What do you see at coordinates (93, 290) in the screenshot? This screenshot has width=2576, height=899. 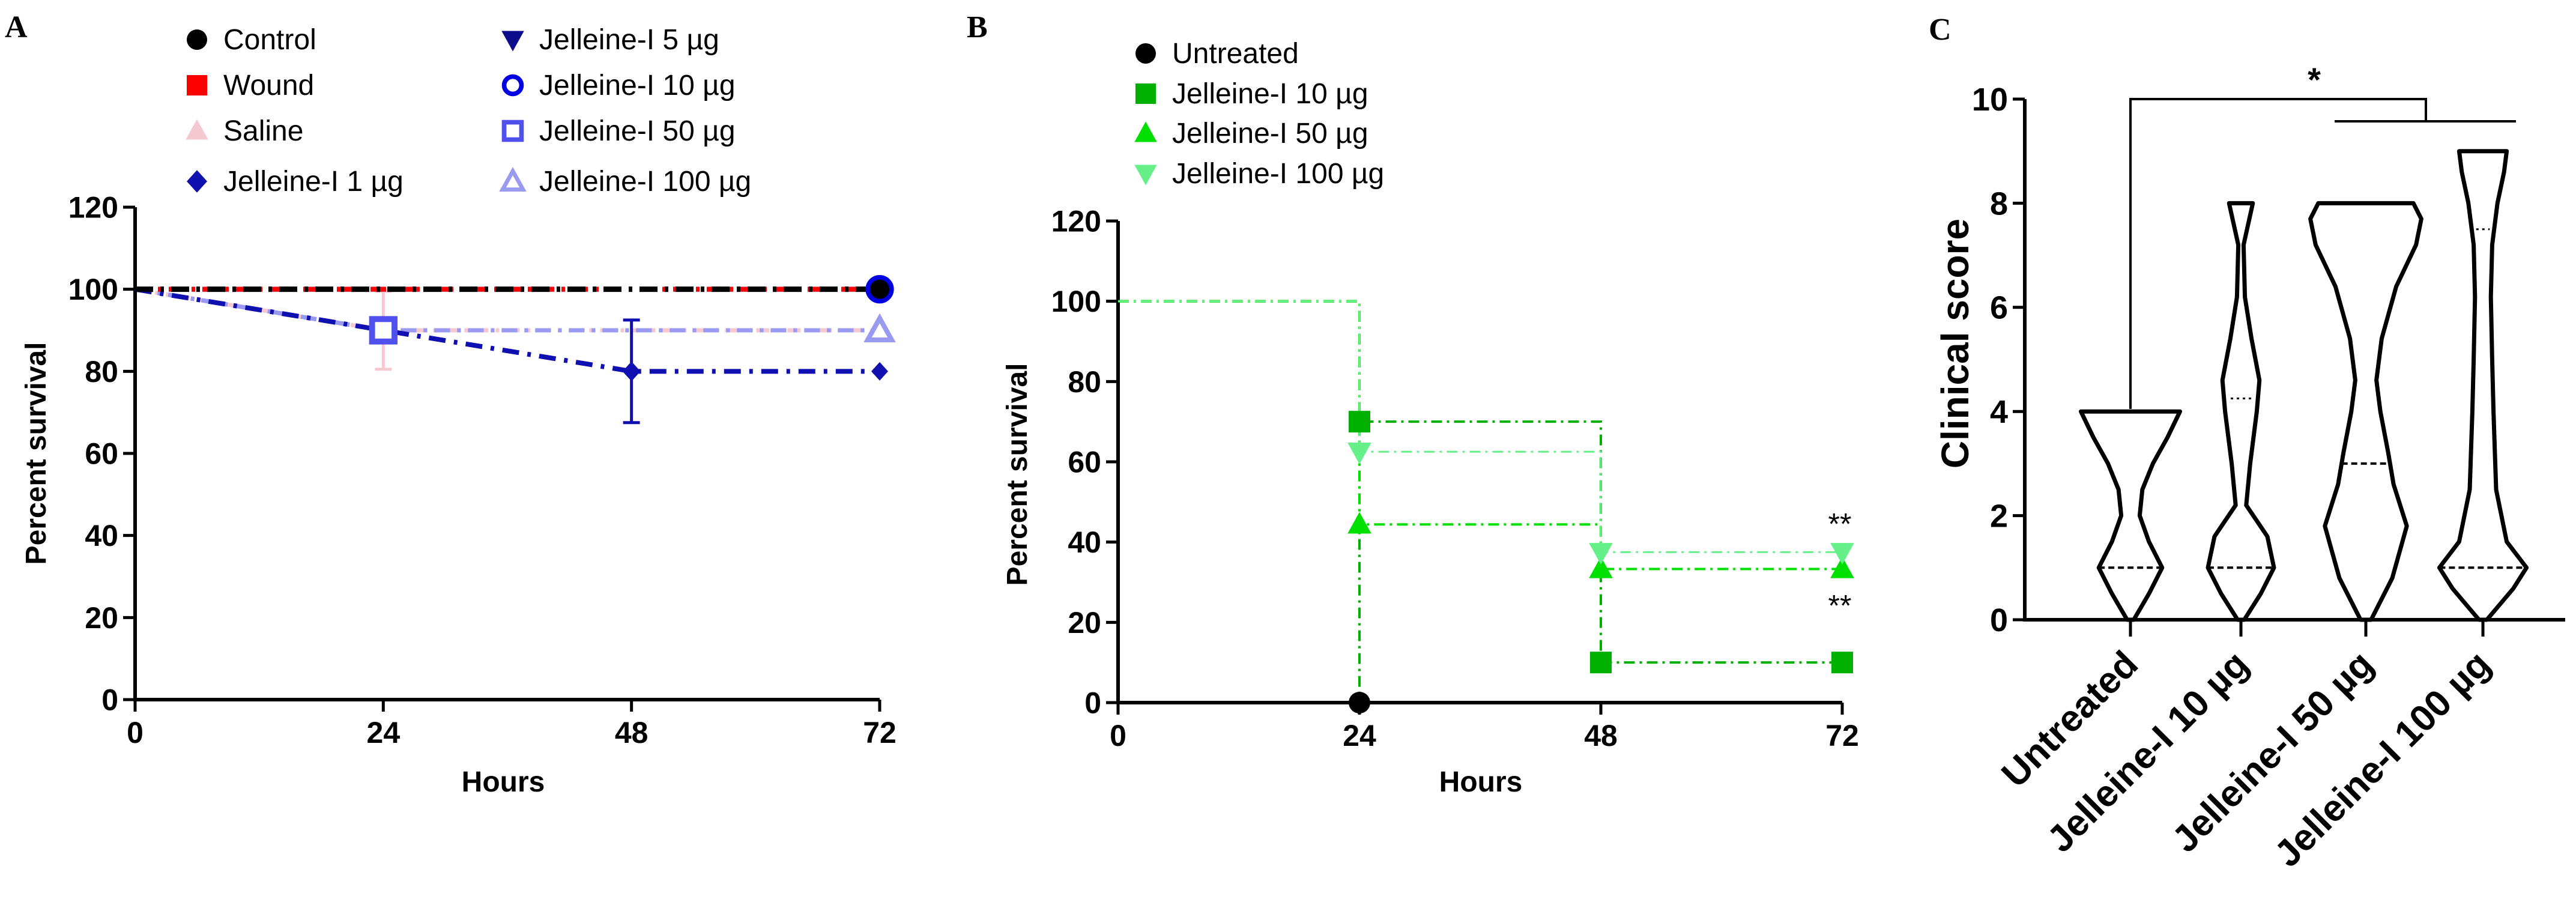 I see `a-y-tick-label: 100` at bounding box center [93, 290].